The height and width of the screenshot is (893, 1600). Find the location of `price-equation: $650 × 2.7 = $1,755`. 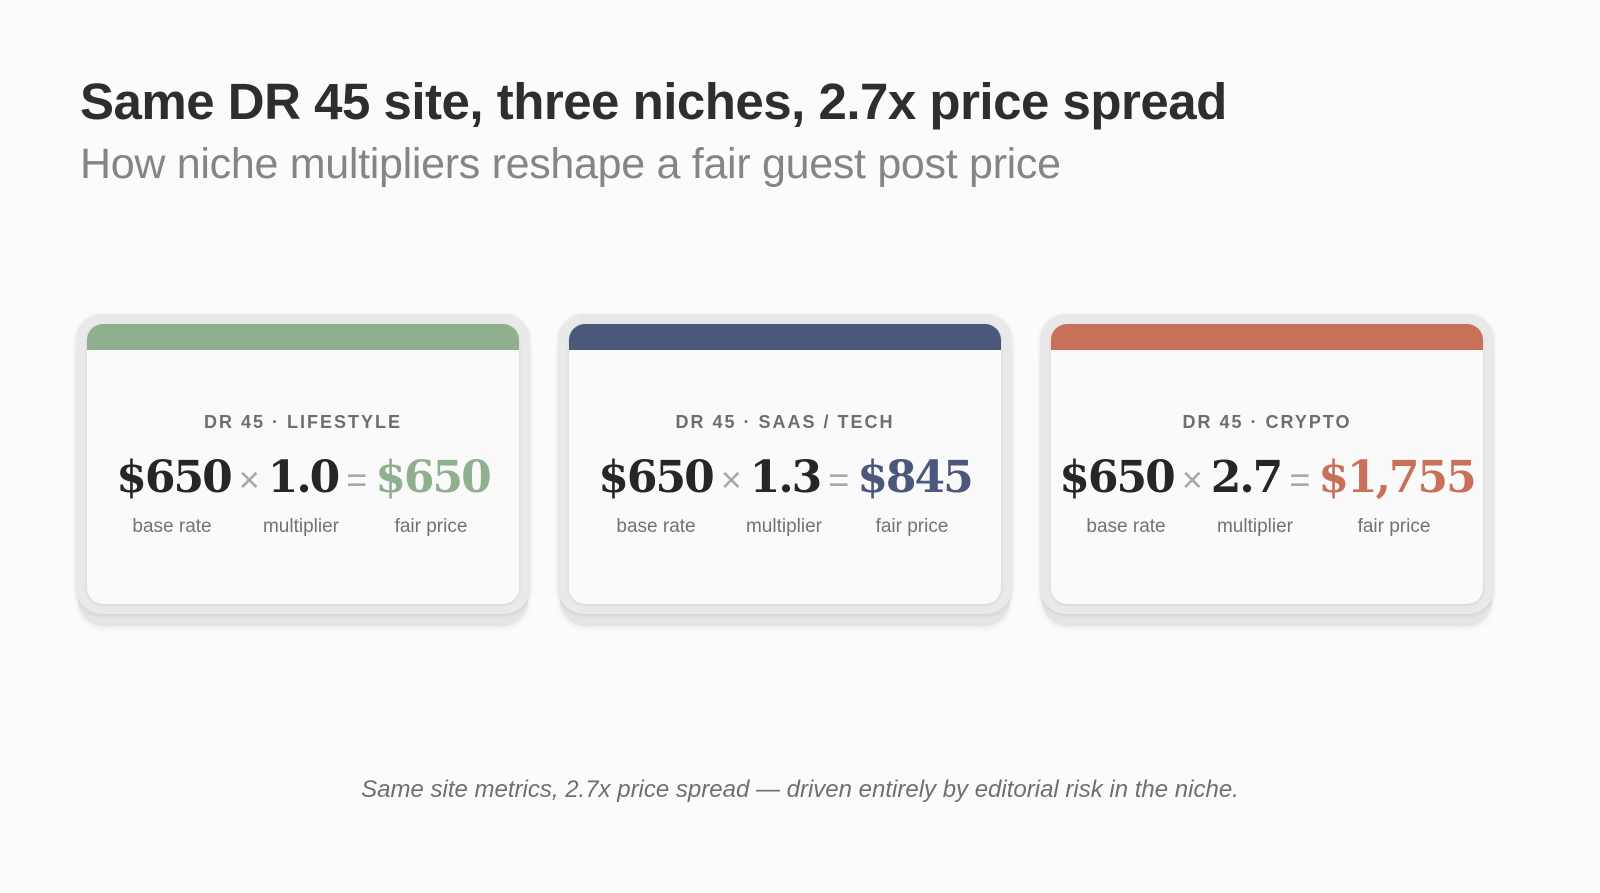

price-equation: $650 × 2.7 = $1,755 is located at coordinates (1267, 477).